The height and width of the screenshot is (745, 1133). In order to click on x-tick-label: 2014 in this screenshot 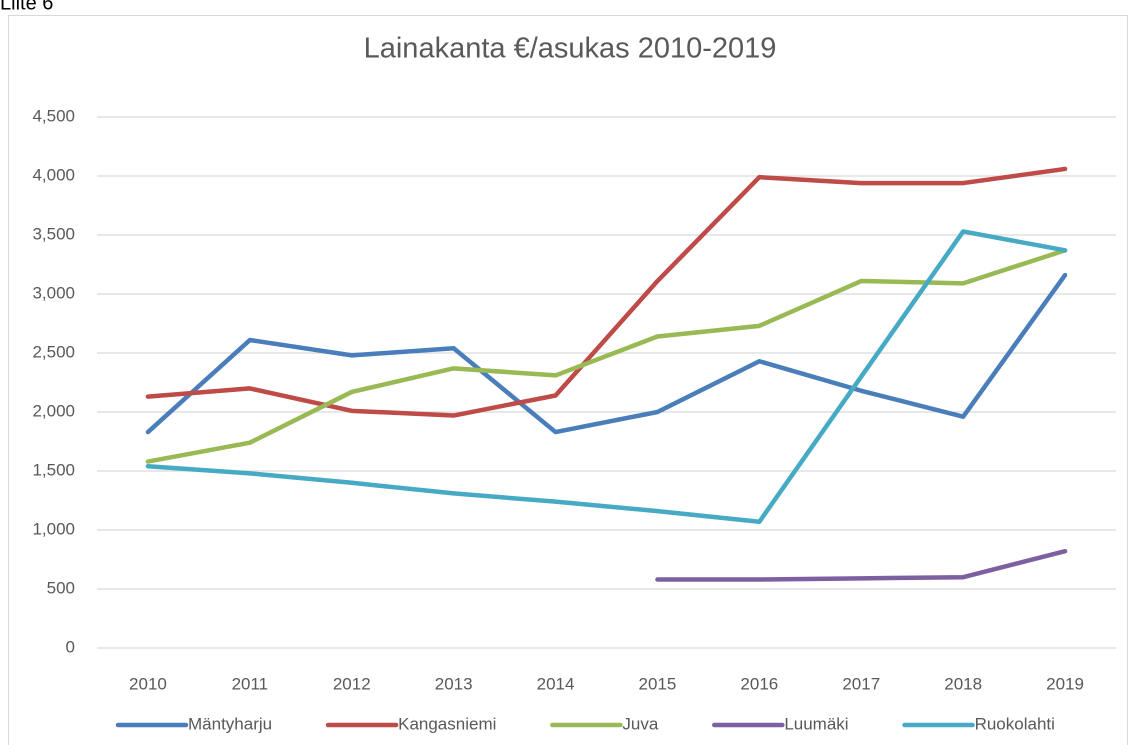, I will do `click(556, 683)`.